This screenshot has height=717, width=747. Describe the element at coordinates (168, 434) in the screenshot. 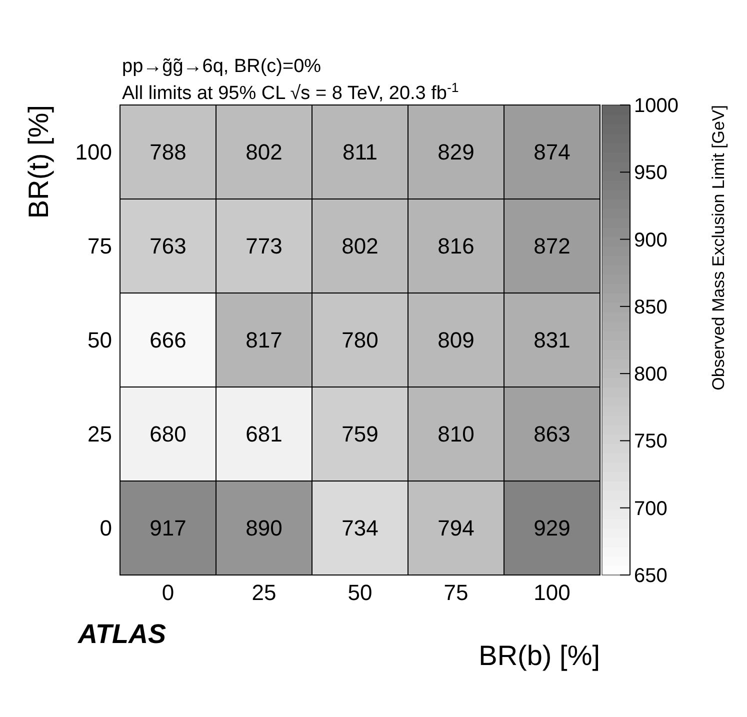

I see `data-label: 680` at that location.